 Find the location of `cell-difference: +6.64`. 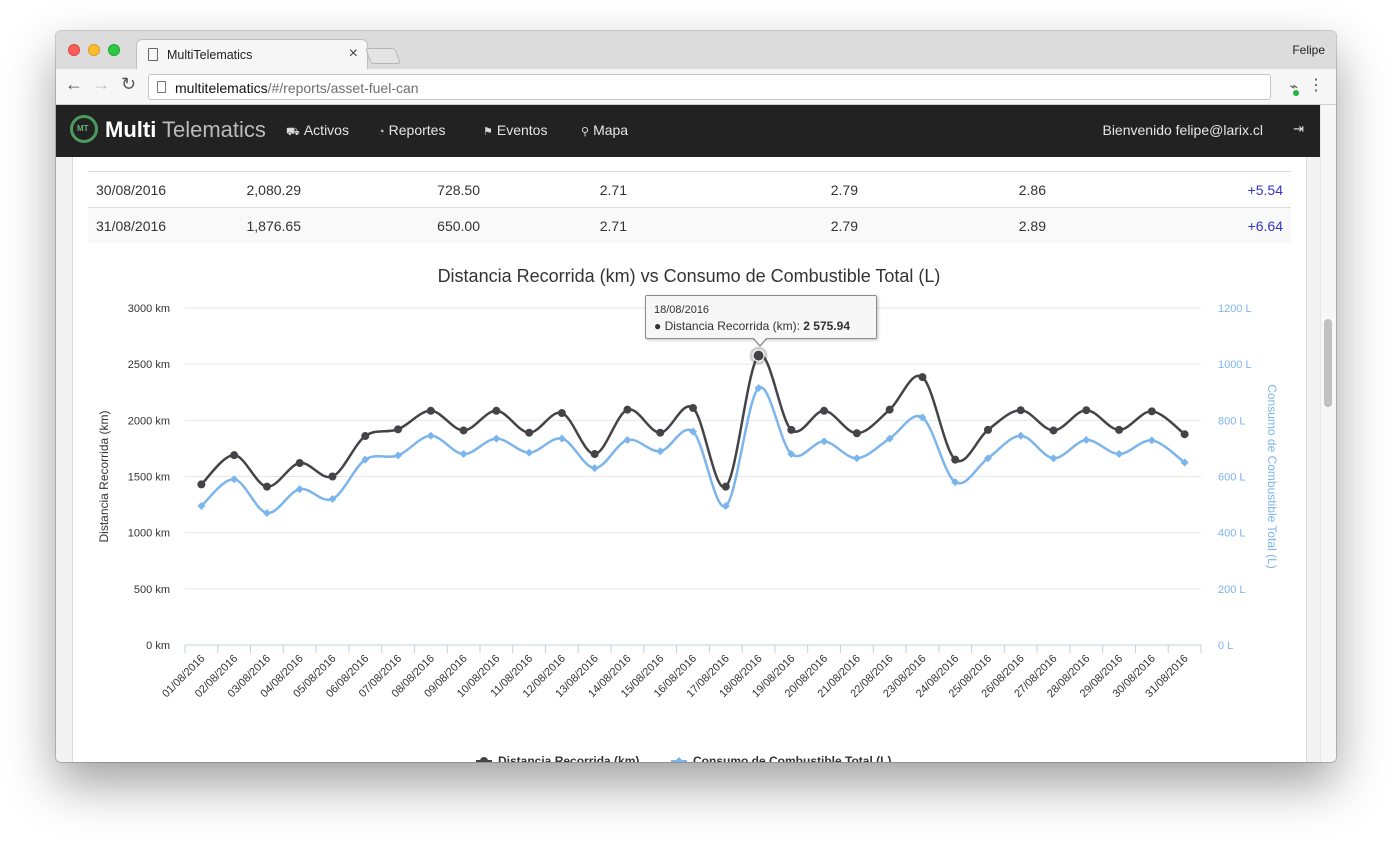

cell-difference: +6.64 is located at coordinates (1265, 226).